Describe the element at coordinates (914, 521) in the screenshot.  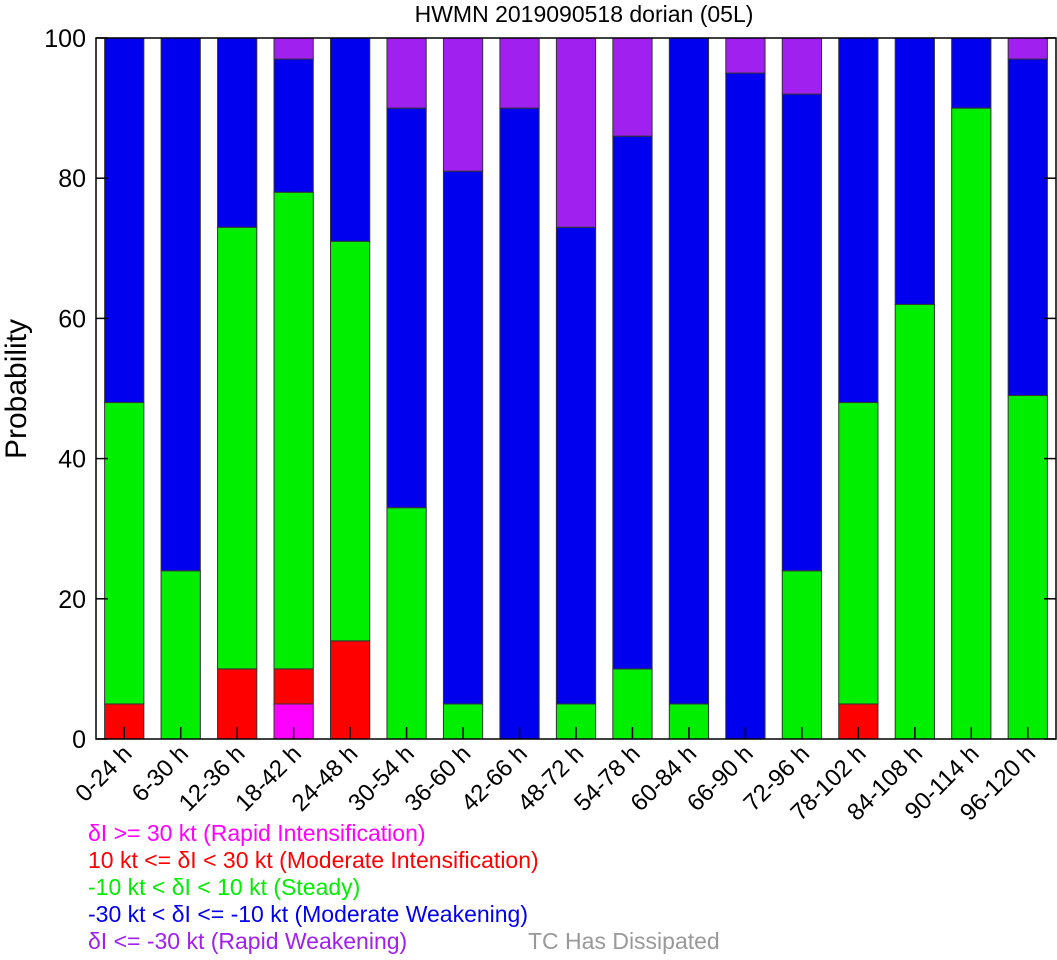
I see `bar-segment-84-108h-s2` at that location.